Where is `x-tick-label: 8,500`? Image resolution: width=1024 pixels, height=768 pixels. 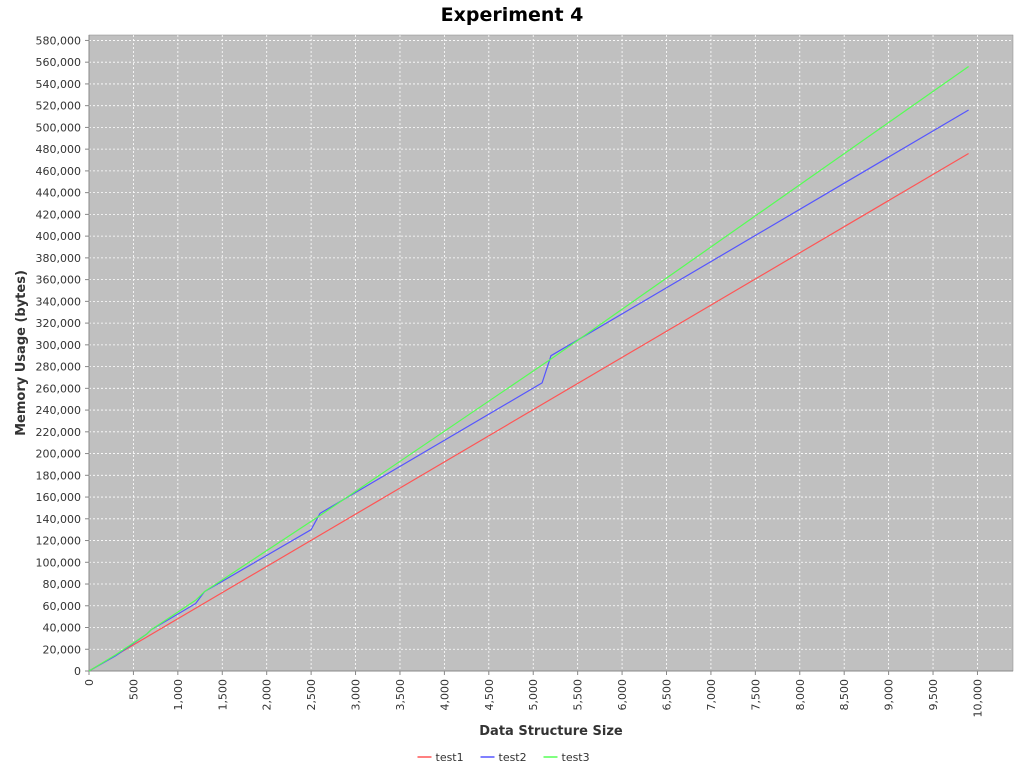
x-tick-label: 8,500 is located at coordinates (844, 695).